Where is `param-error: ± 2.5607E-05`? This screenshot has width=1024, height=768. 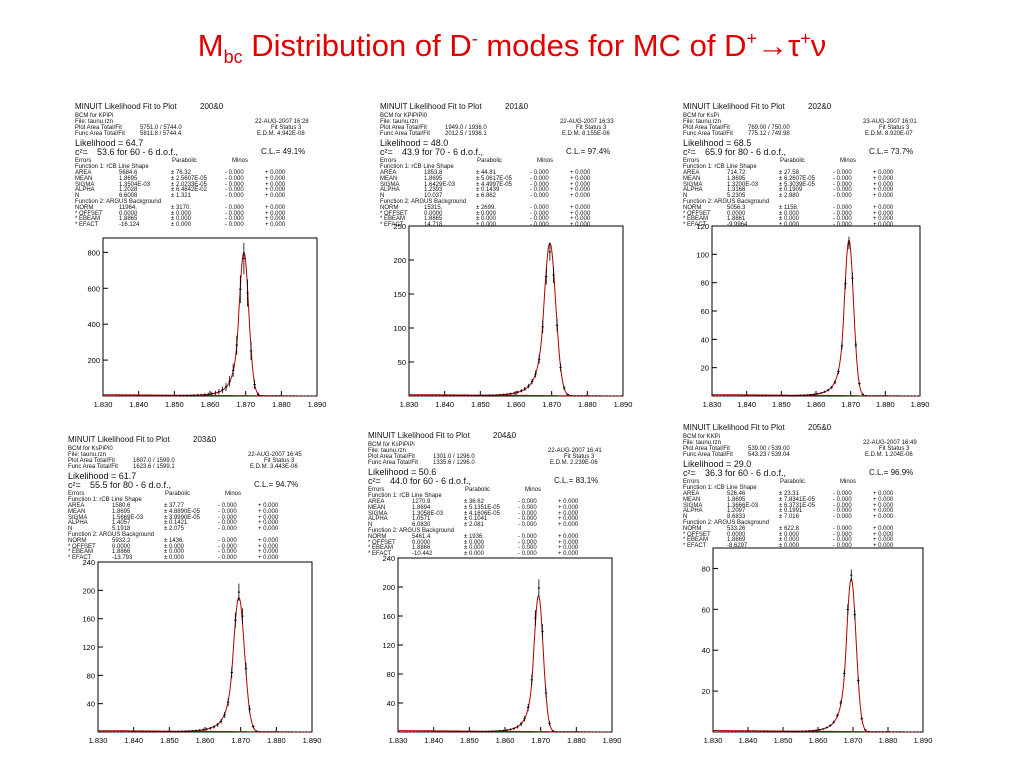
param-error: ± 2.5607E-05 is located at coordinates (189, 178).